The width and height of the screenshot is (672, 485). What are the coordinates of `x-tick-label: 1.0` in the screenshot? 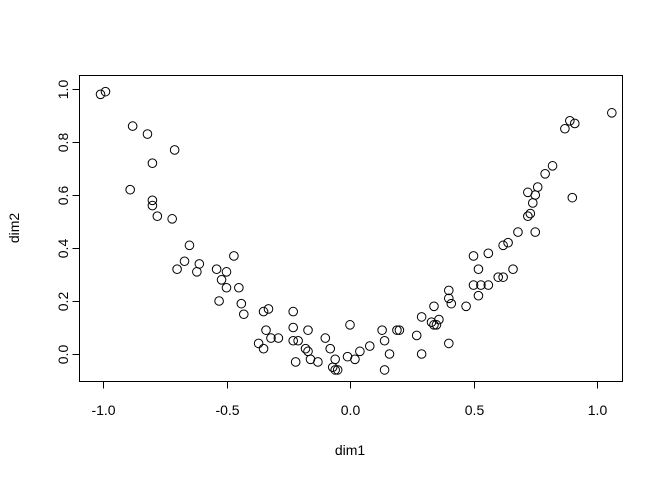 It's located at (598, 410).